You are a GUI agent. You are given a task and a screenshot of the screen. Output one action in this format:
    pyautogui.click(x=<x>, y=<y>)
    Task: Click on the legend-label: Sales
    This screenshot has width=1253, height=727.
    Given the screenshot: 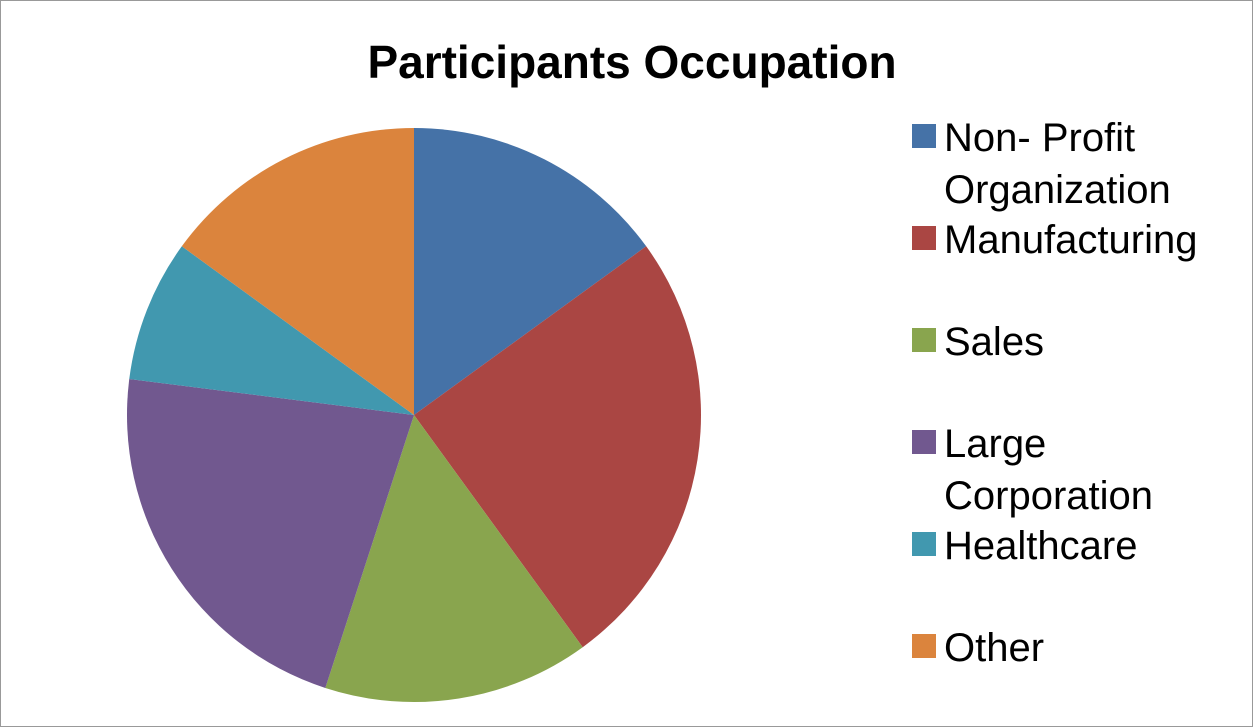 What is the action you would take?
    pyautogui.click(x=994, y=342)
    